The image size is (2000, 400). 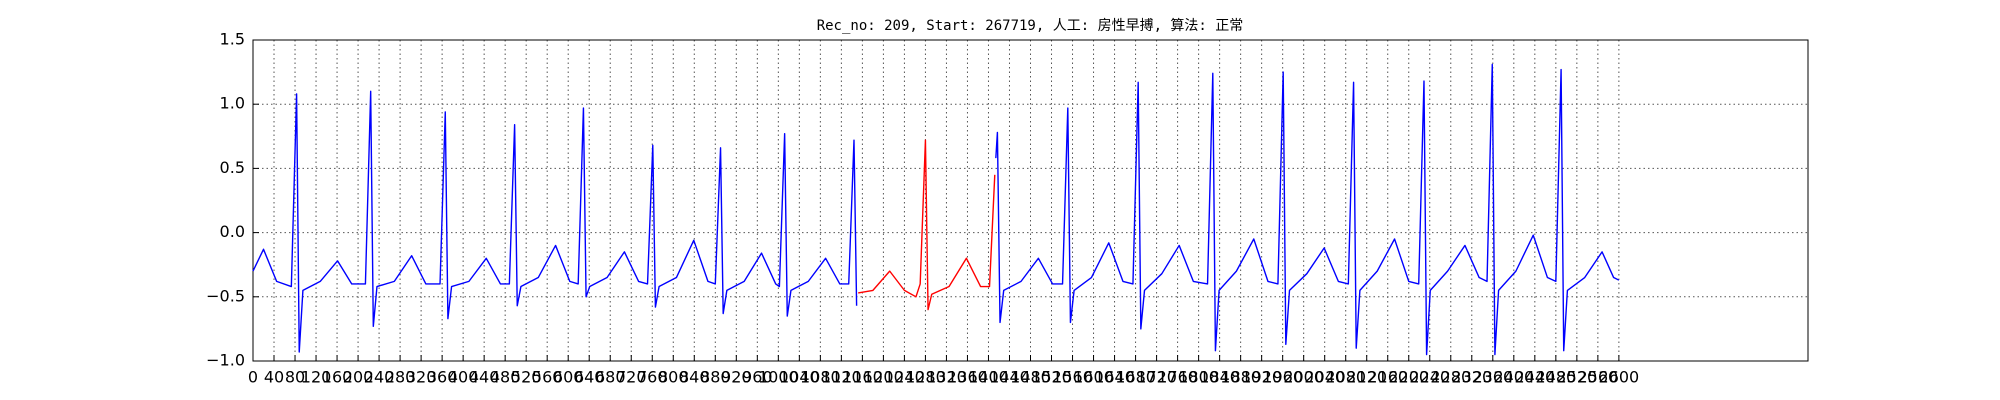 What do you see at coordinates (1240, 377) in the screenshot?
I see `x-tick-label: 1880` at bounding box center [1240, 377].